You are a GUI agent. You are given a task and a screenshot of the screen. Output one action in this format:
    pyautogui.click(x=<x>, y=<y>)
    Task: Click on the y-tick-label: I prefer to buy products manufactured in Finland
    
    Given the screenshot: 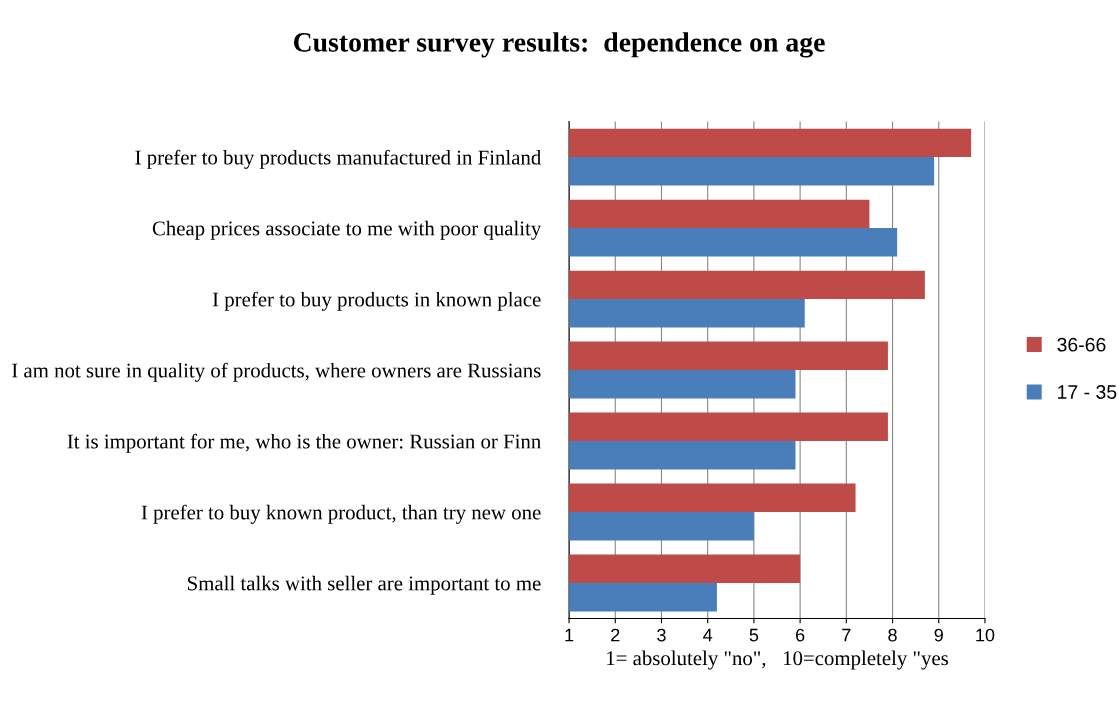 What is the action you would take?
    pyautogui.click(x=338, y=159)
    